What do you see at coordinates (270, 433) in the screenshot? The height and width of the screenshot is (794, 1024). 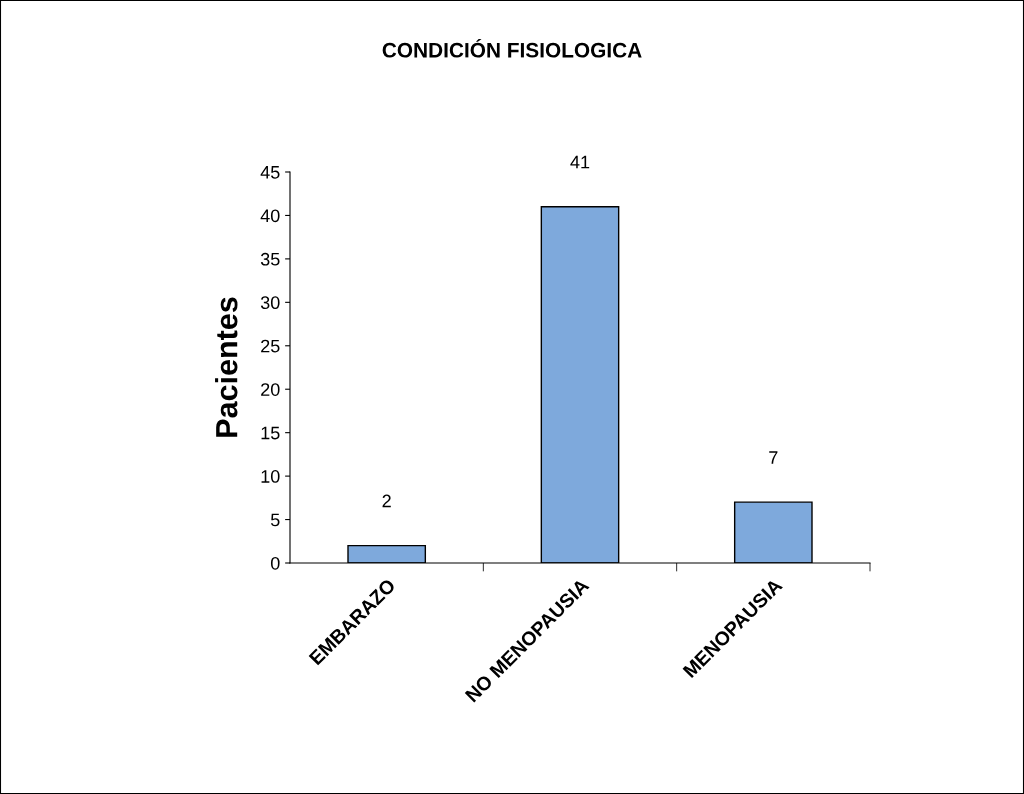 I see `y-tick-label: 15` at bounding box center [270, 433].